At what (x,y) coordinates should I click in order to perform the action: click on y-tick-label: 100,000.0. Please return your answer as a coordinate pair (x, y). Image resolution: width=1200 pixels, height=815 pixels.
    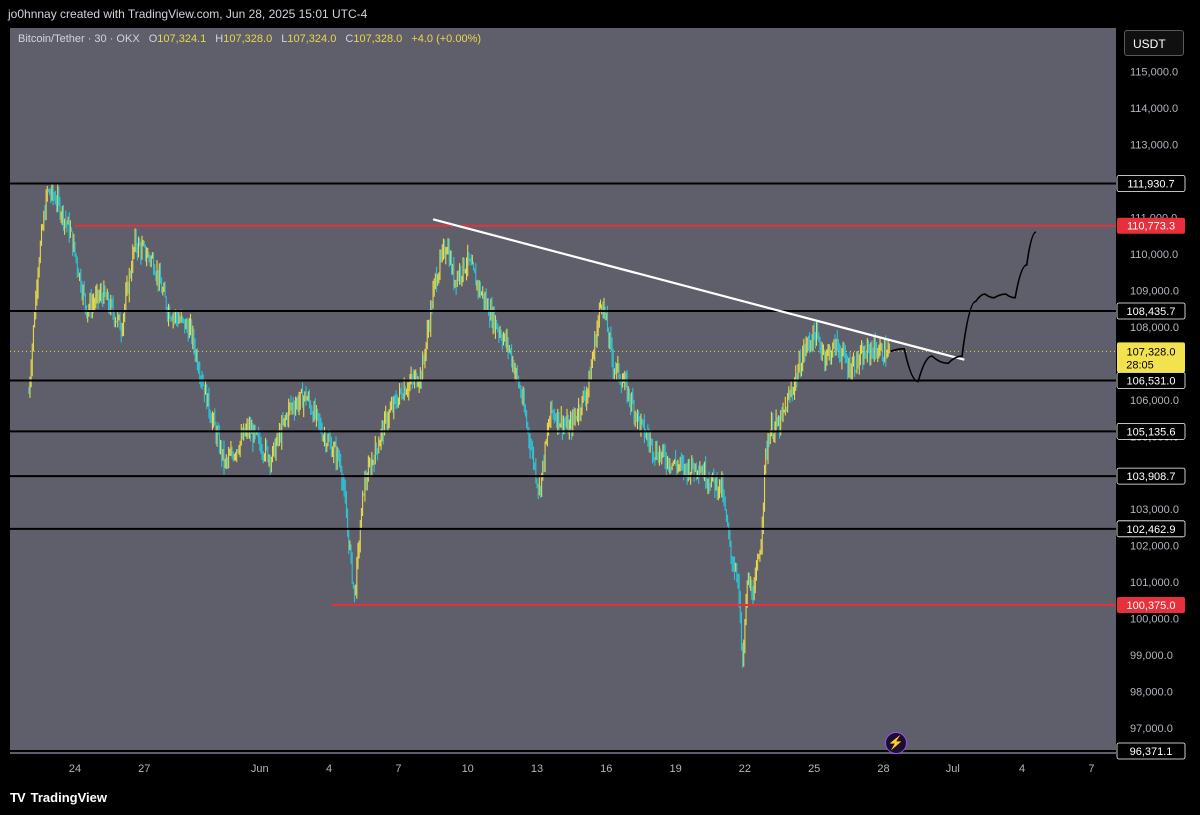
    Looking at the image, I should click on (1154, 620).